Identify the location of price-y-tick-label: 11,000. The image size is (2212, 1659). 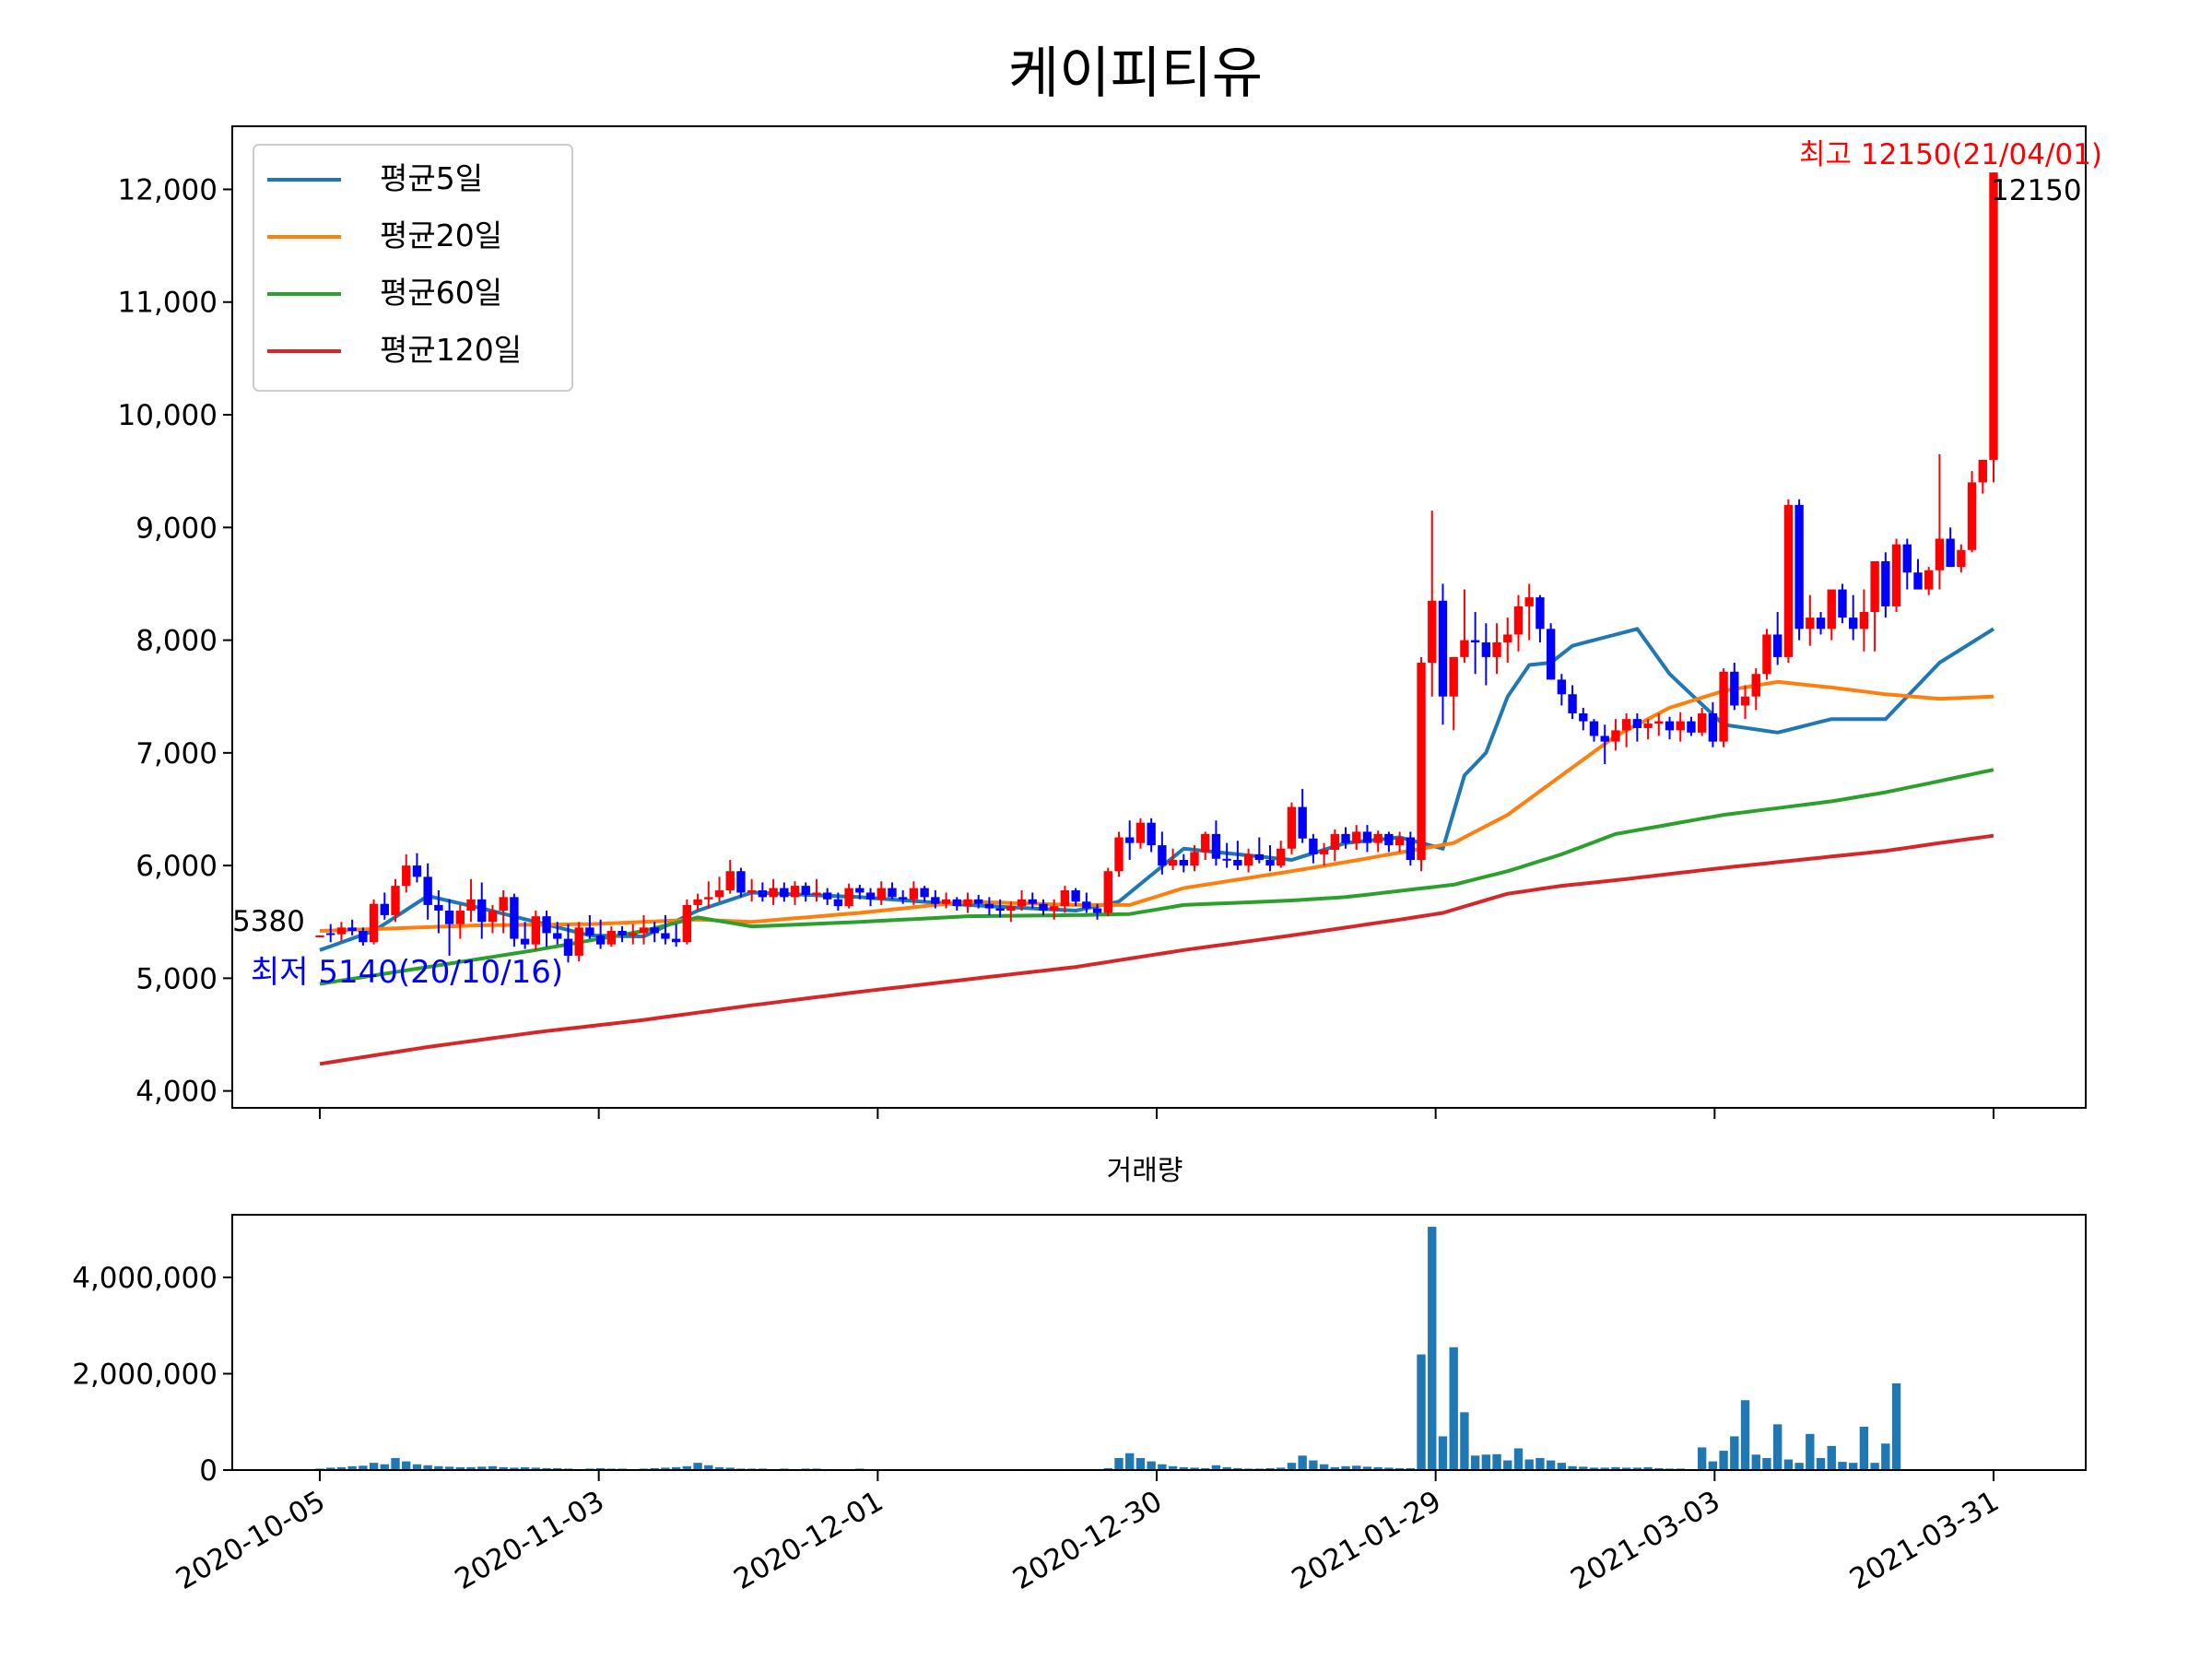
(168, 303).